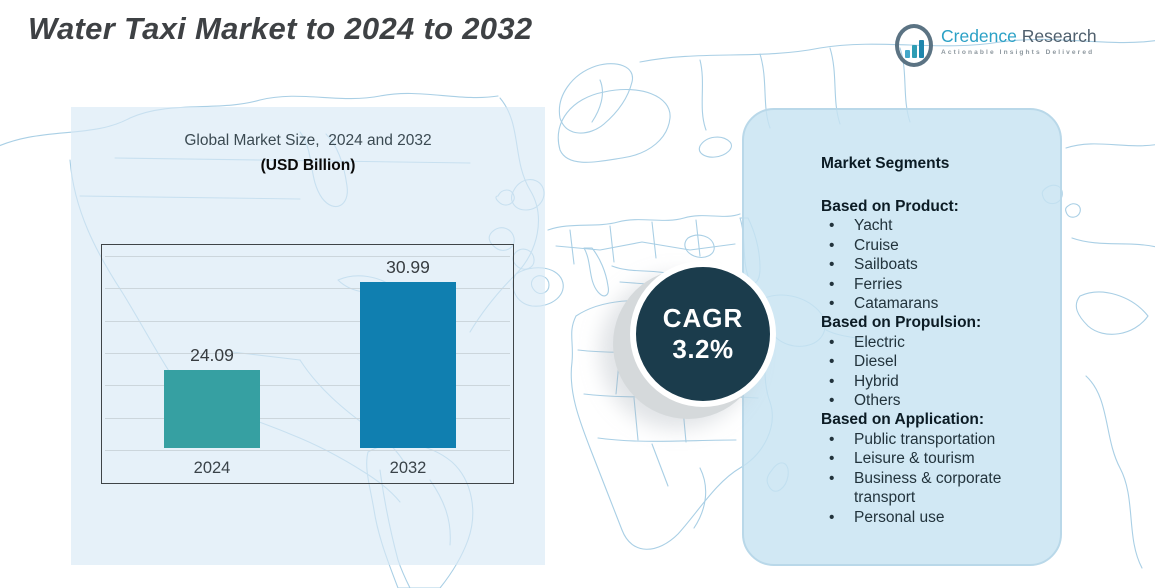 The image size is (1155, 588). What do you see at coordinates (901, 323) in the screenshot?
I see `segment-group-title: Based on Propulsion:` at bounding box center [901, 323].